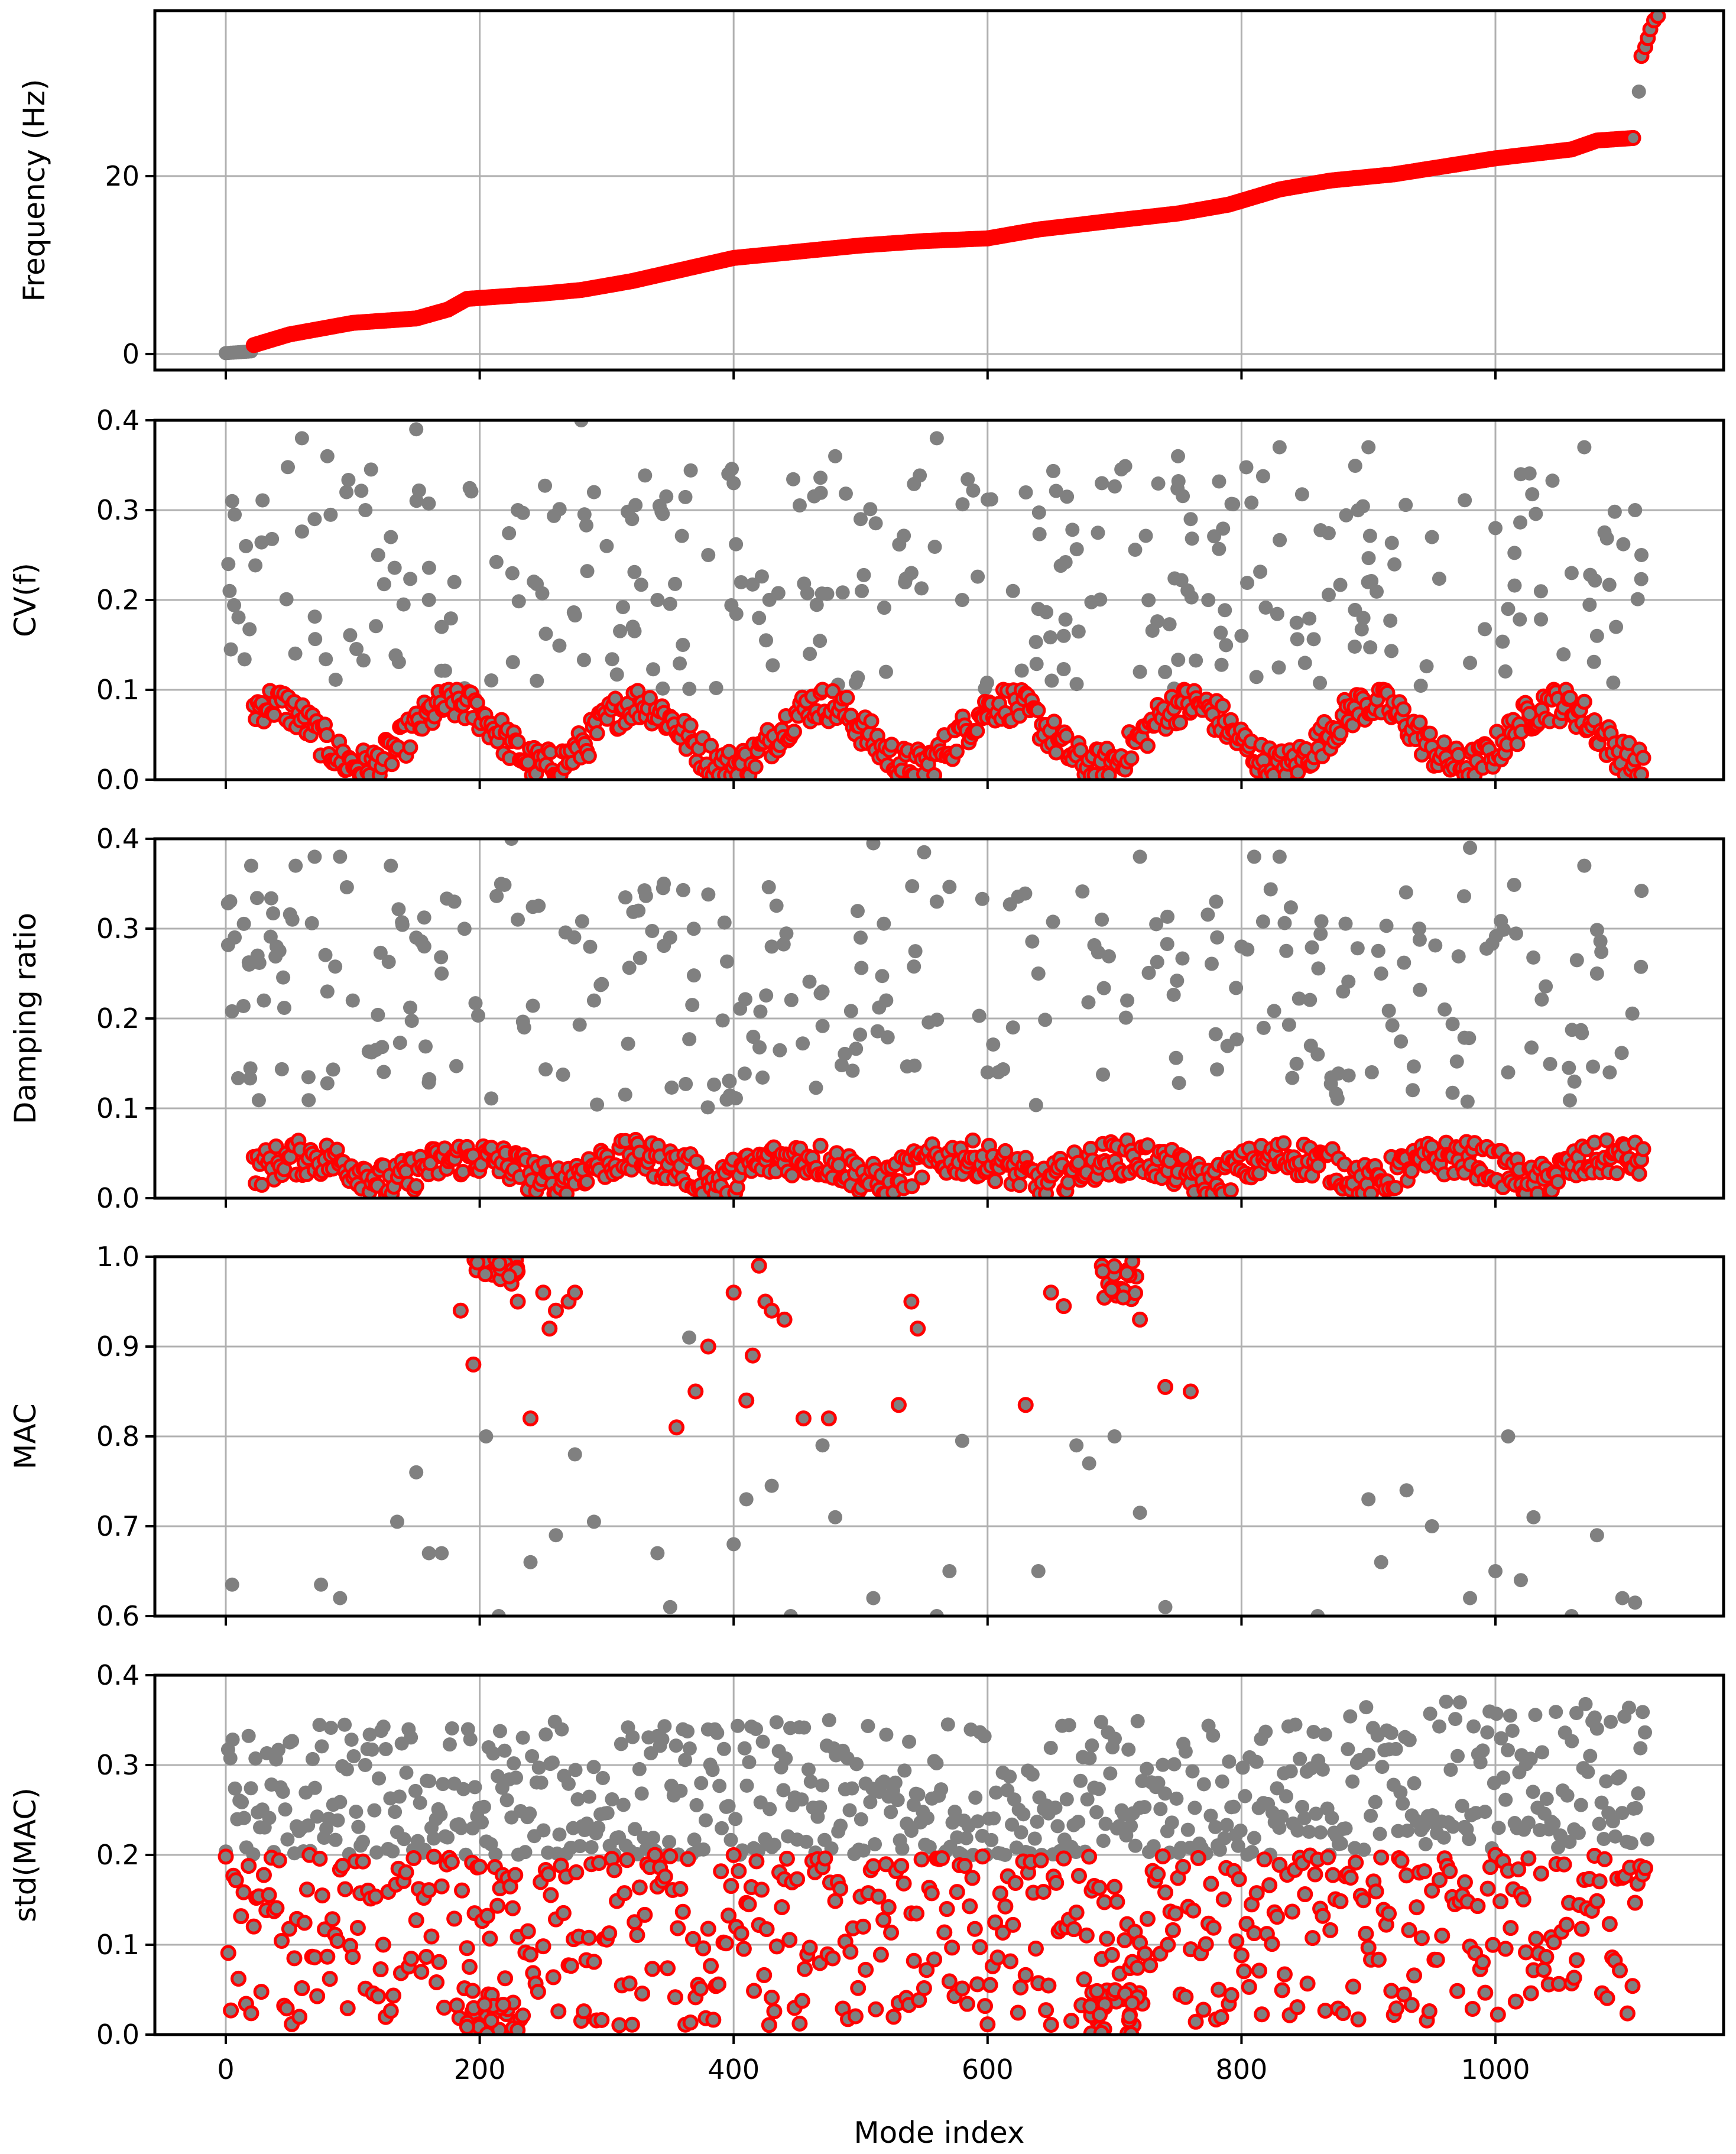 This screenshot has width=1736, height=2154. I want to click on y-axis-label: Frequency (Hz), so click(34, 190).